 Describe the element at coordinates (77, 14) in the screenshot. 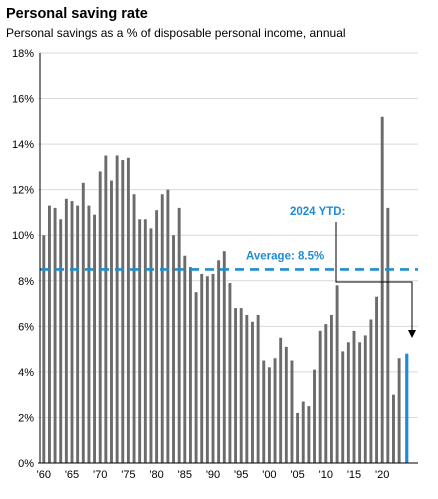

I see `chart-title: Personal saving rate` at that location.